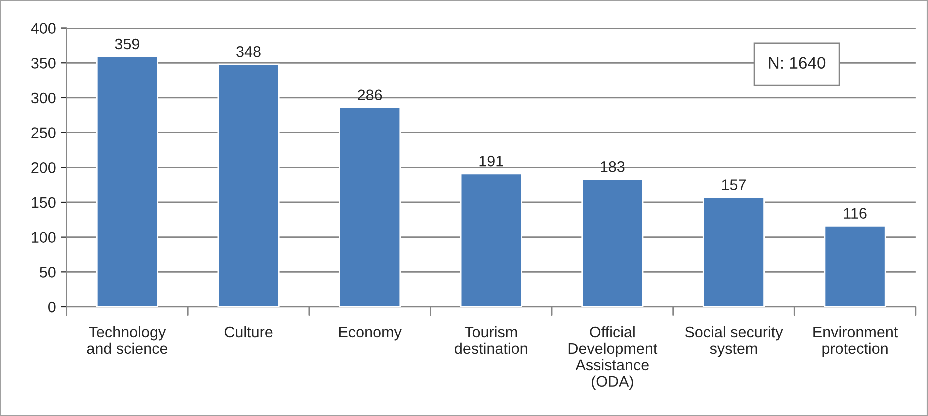 The height and width of the screenshot is (416, 928). What do you see at coordinates (797, 63) in the screenshot?
I see `annotation: N: 1640` at bounding box center [797, 63].